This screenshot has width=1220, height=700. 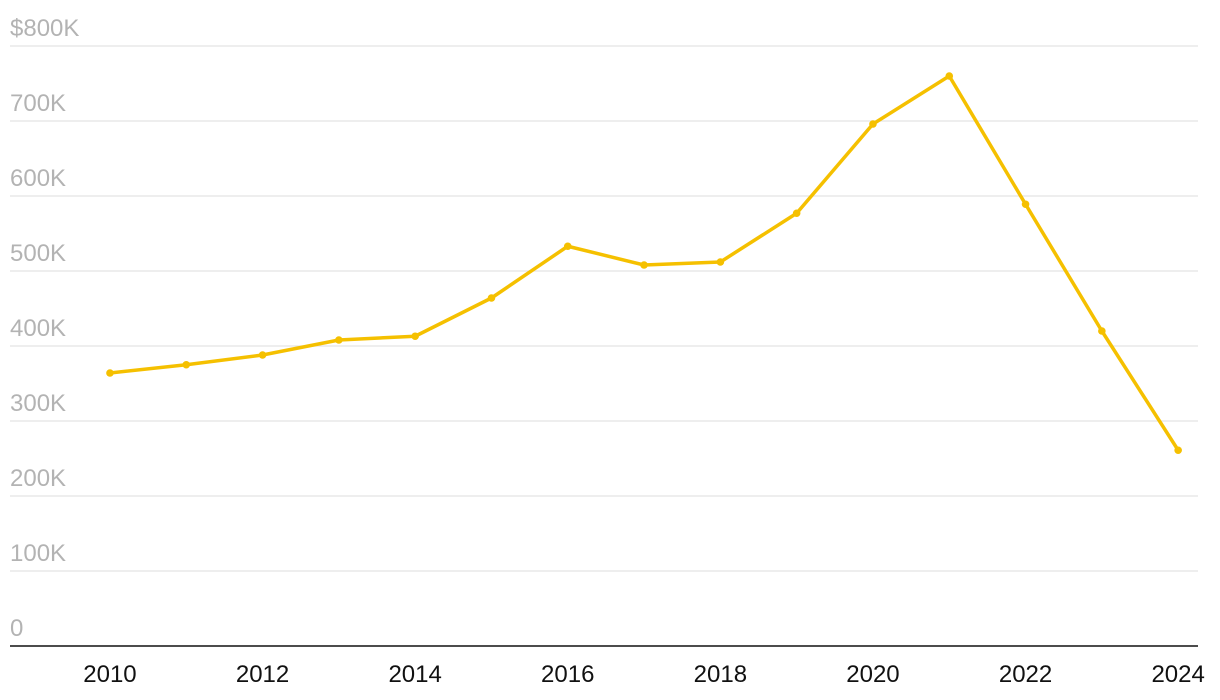 What do you see at coordinates (567, 674) in the screenshot?
I see `x-tick-label: 2016` at bounding box center [567, 674].